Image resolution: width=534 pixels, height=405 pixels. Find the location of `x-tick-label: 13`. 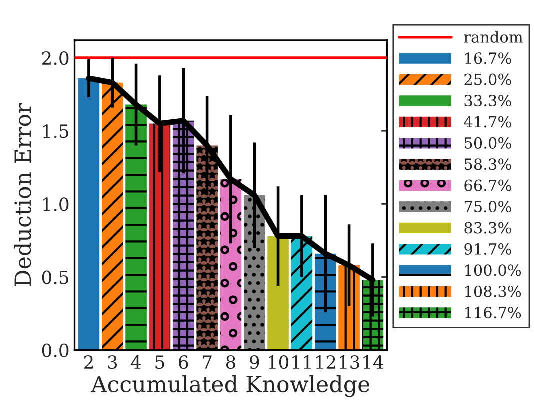

x-tick-label: 13 is located at coordinates (350, 363).